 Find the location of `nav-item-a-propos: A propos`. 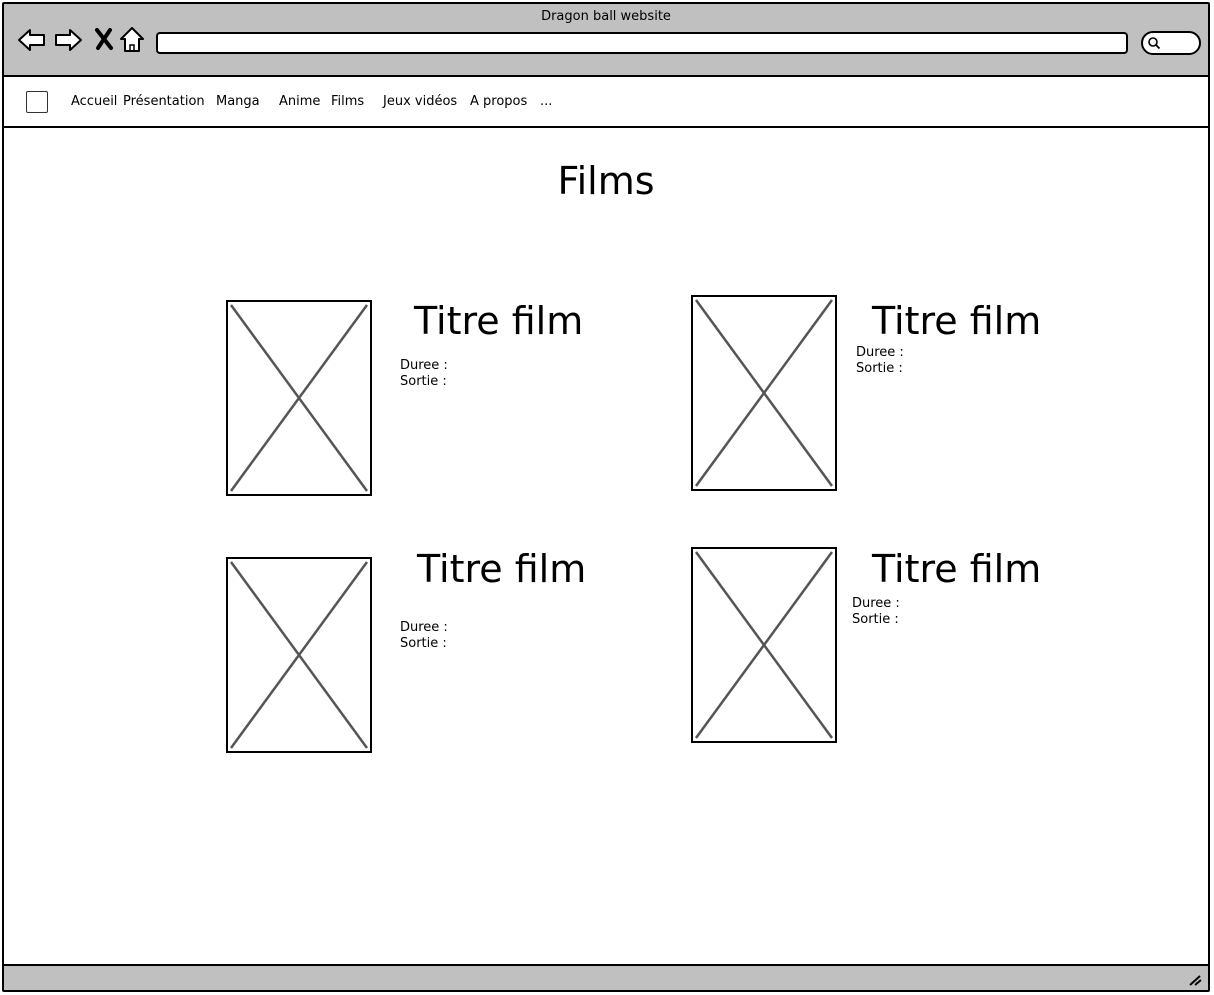

nav-item-a-propos: A propos is located at coordinates (499, 101).